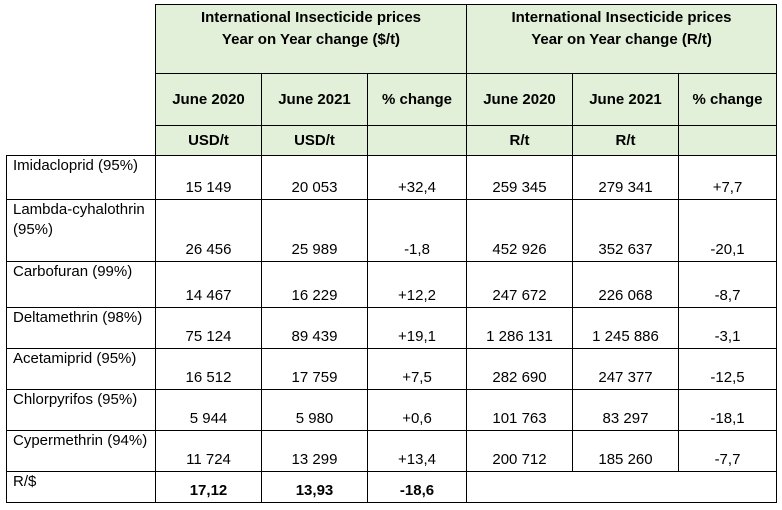  What do you see at coordinates (727, 230) in the screenshot?
I see `zar-change-value: -20,1` at bounding box center [727, 230].